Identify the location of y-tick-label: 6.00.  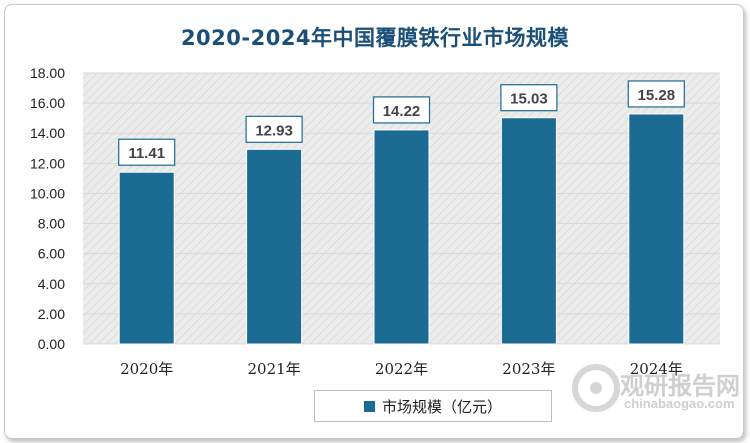
(51, 254).